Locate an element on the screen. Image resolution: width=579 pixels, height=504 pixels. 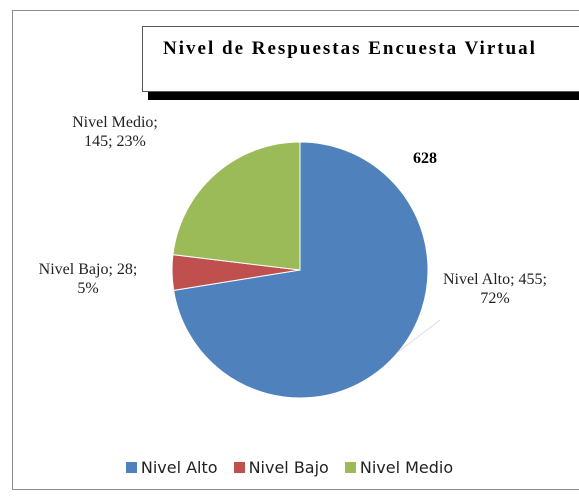
title-box is located at coordinates (360, 59).